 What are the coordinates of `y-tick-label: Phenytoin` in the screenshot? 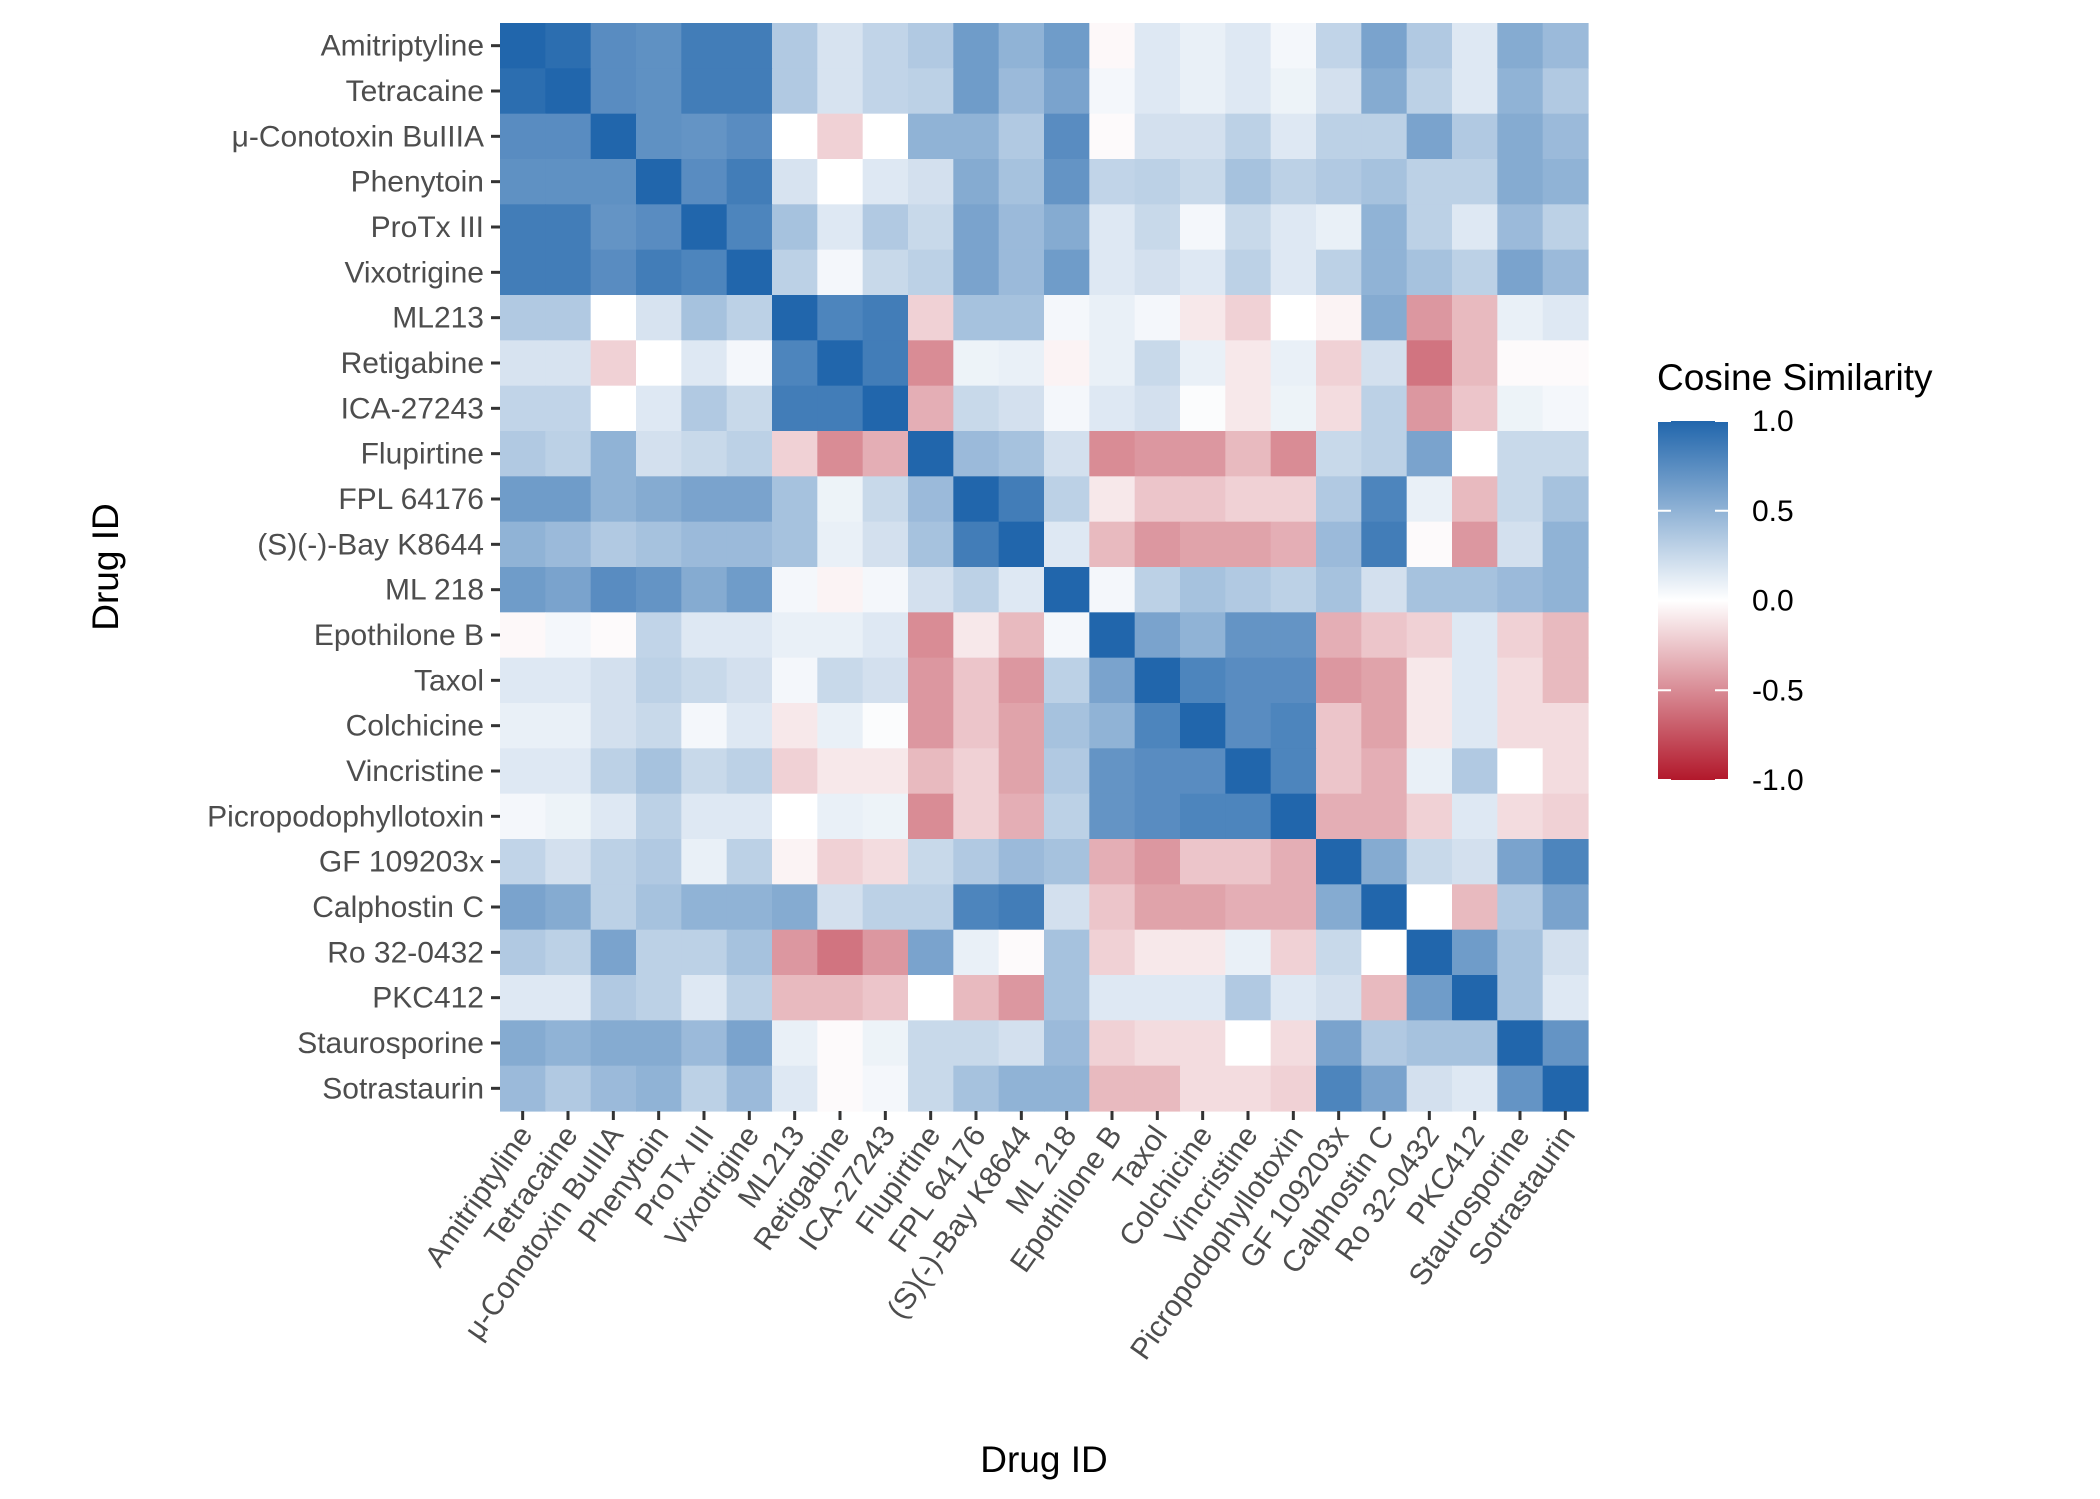 It's located at (417, 182).